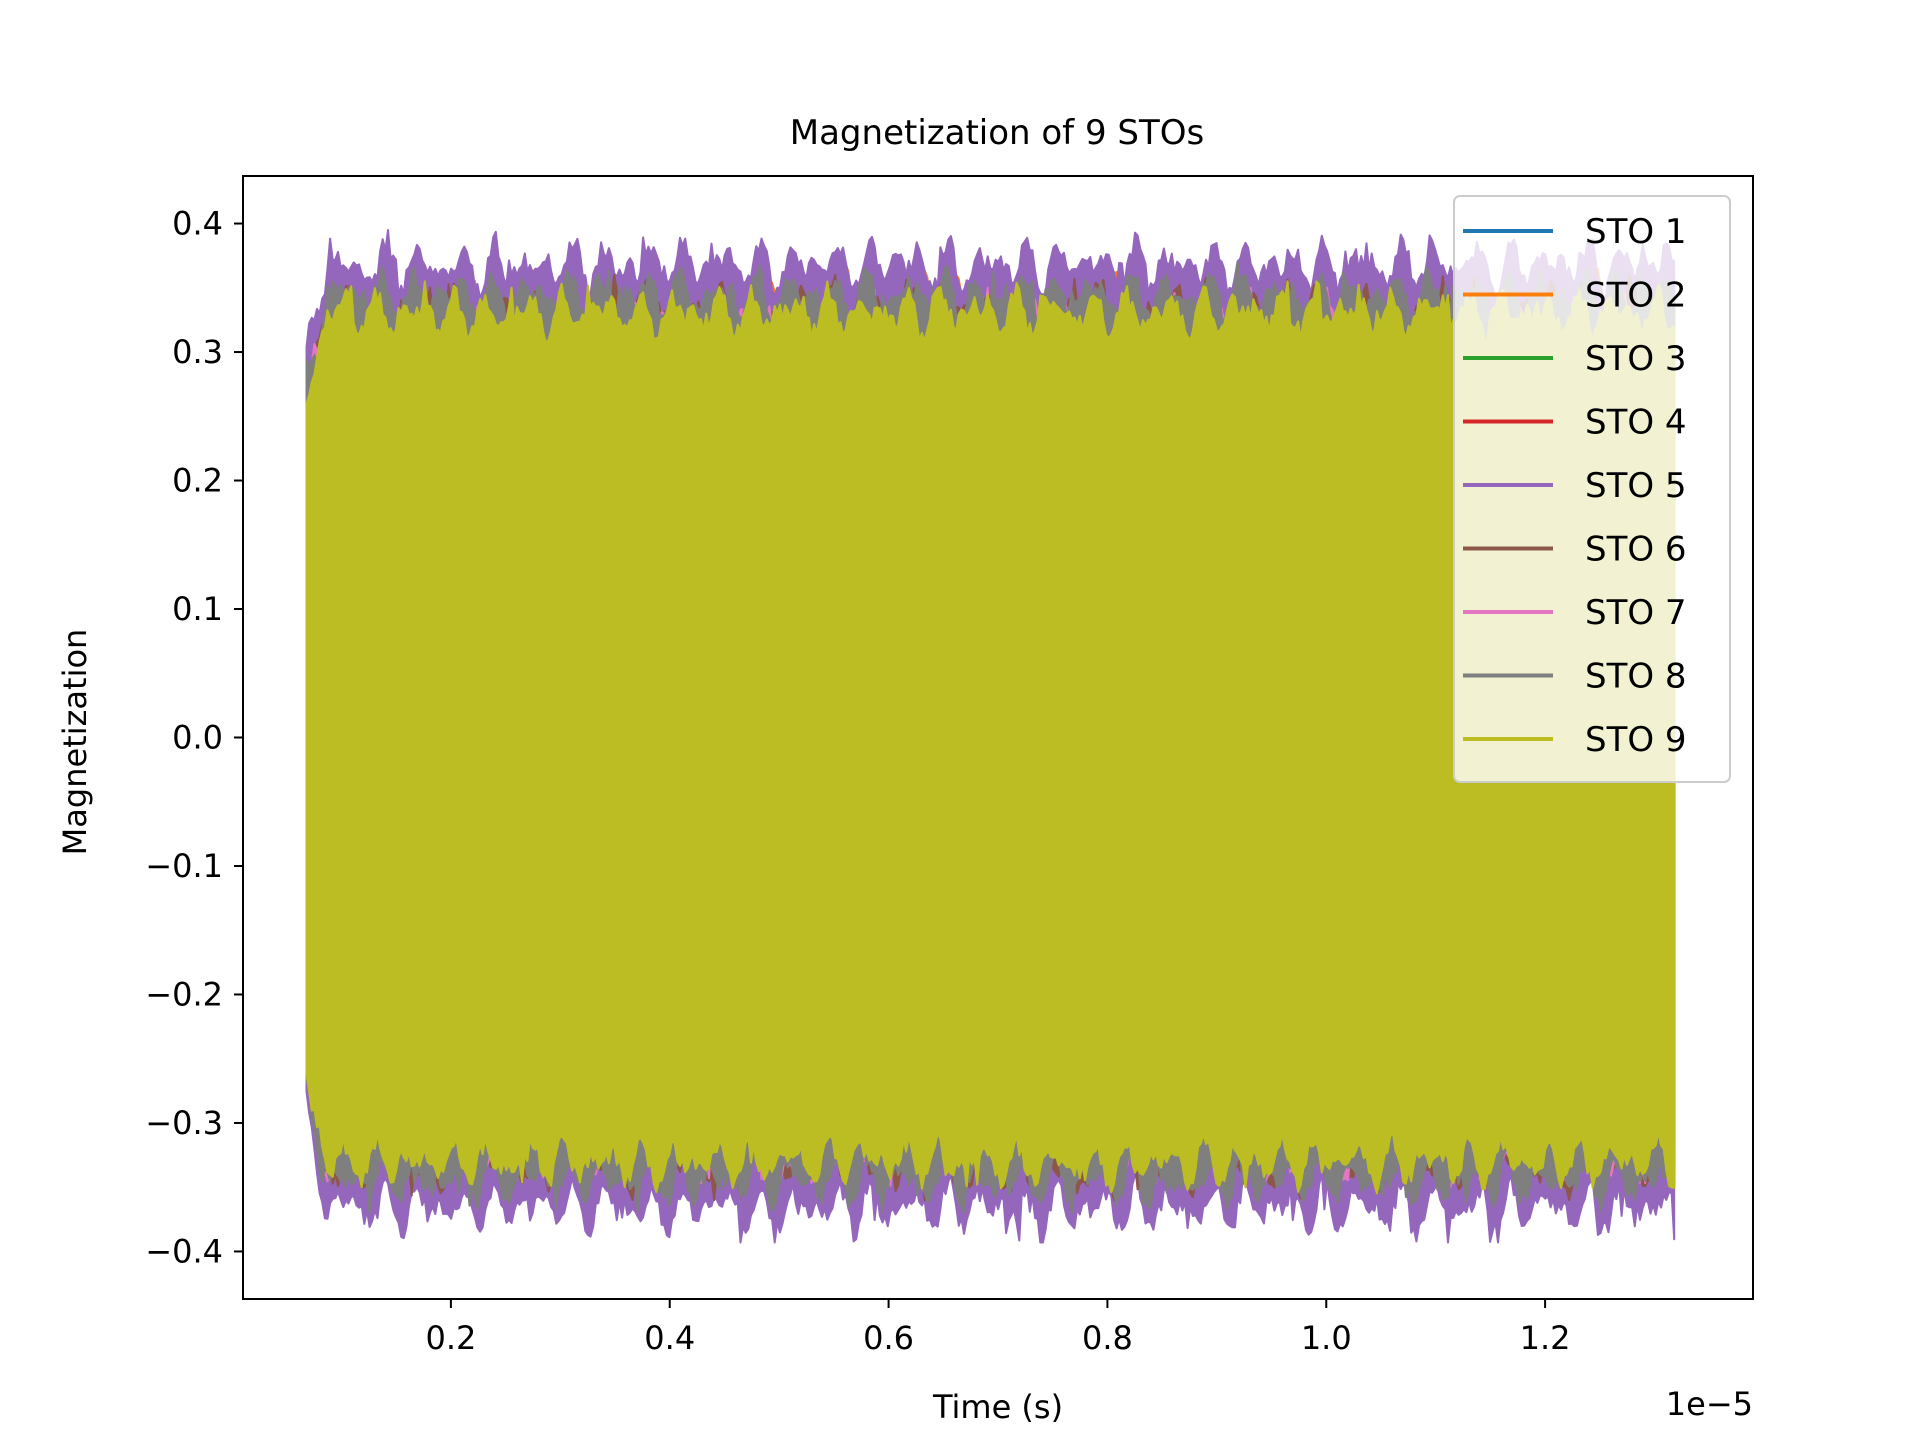  I want to click on y-tick-label: 0.0, so click(197, 738).